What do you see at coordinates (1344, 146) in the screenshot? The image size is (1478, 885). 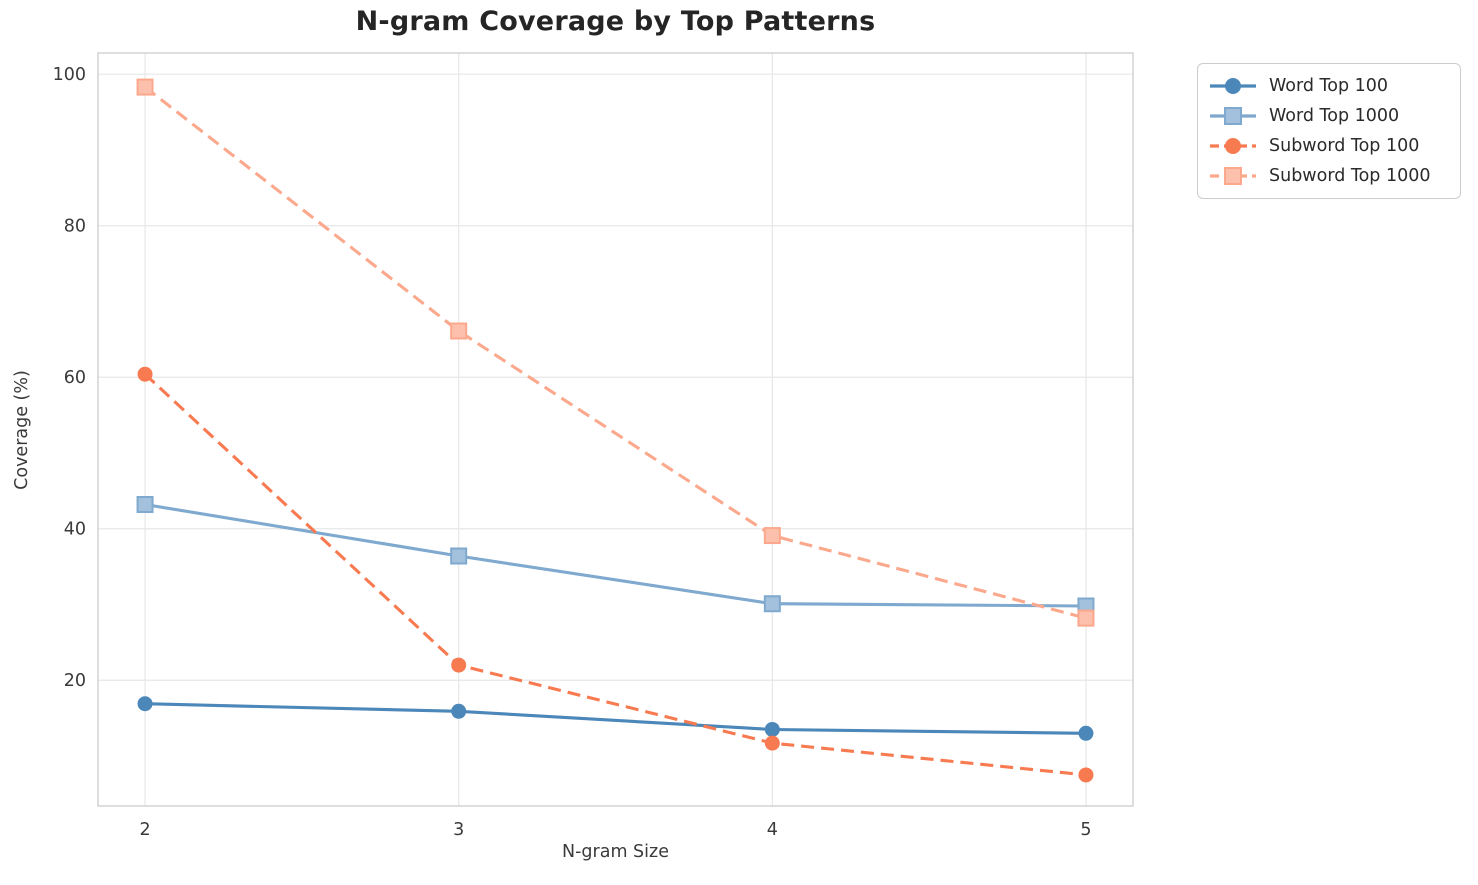 I see `legend-item-label: Subword Top 100` at bounding box center [1344, 146].